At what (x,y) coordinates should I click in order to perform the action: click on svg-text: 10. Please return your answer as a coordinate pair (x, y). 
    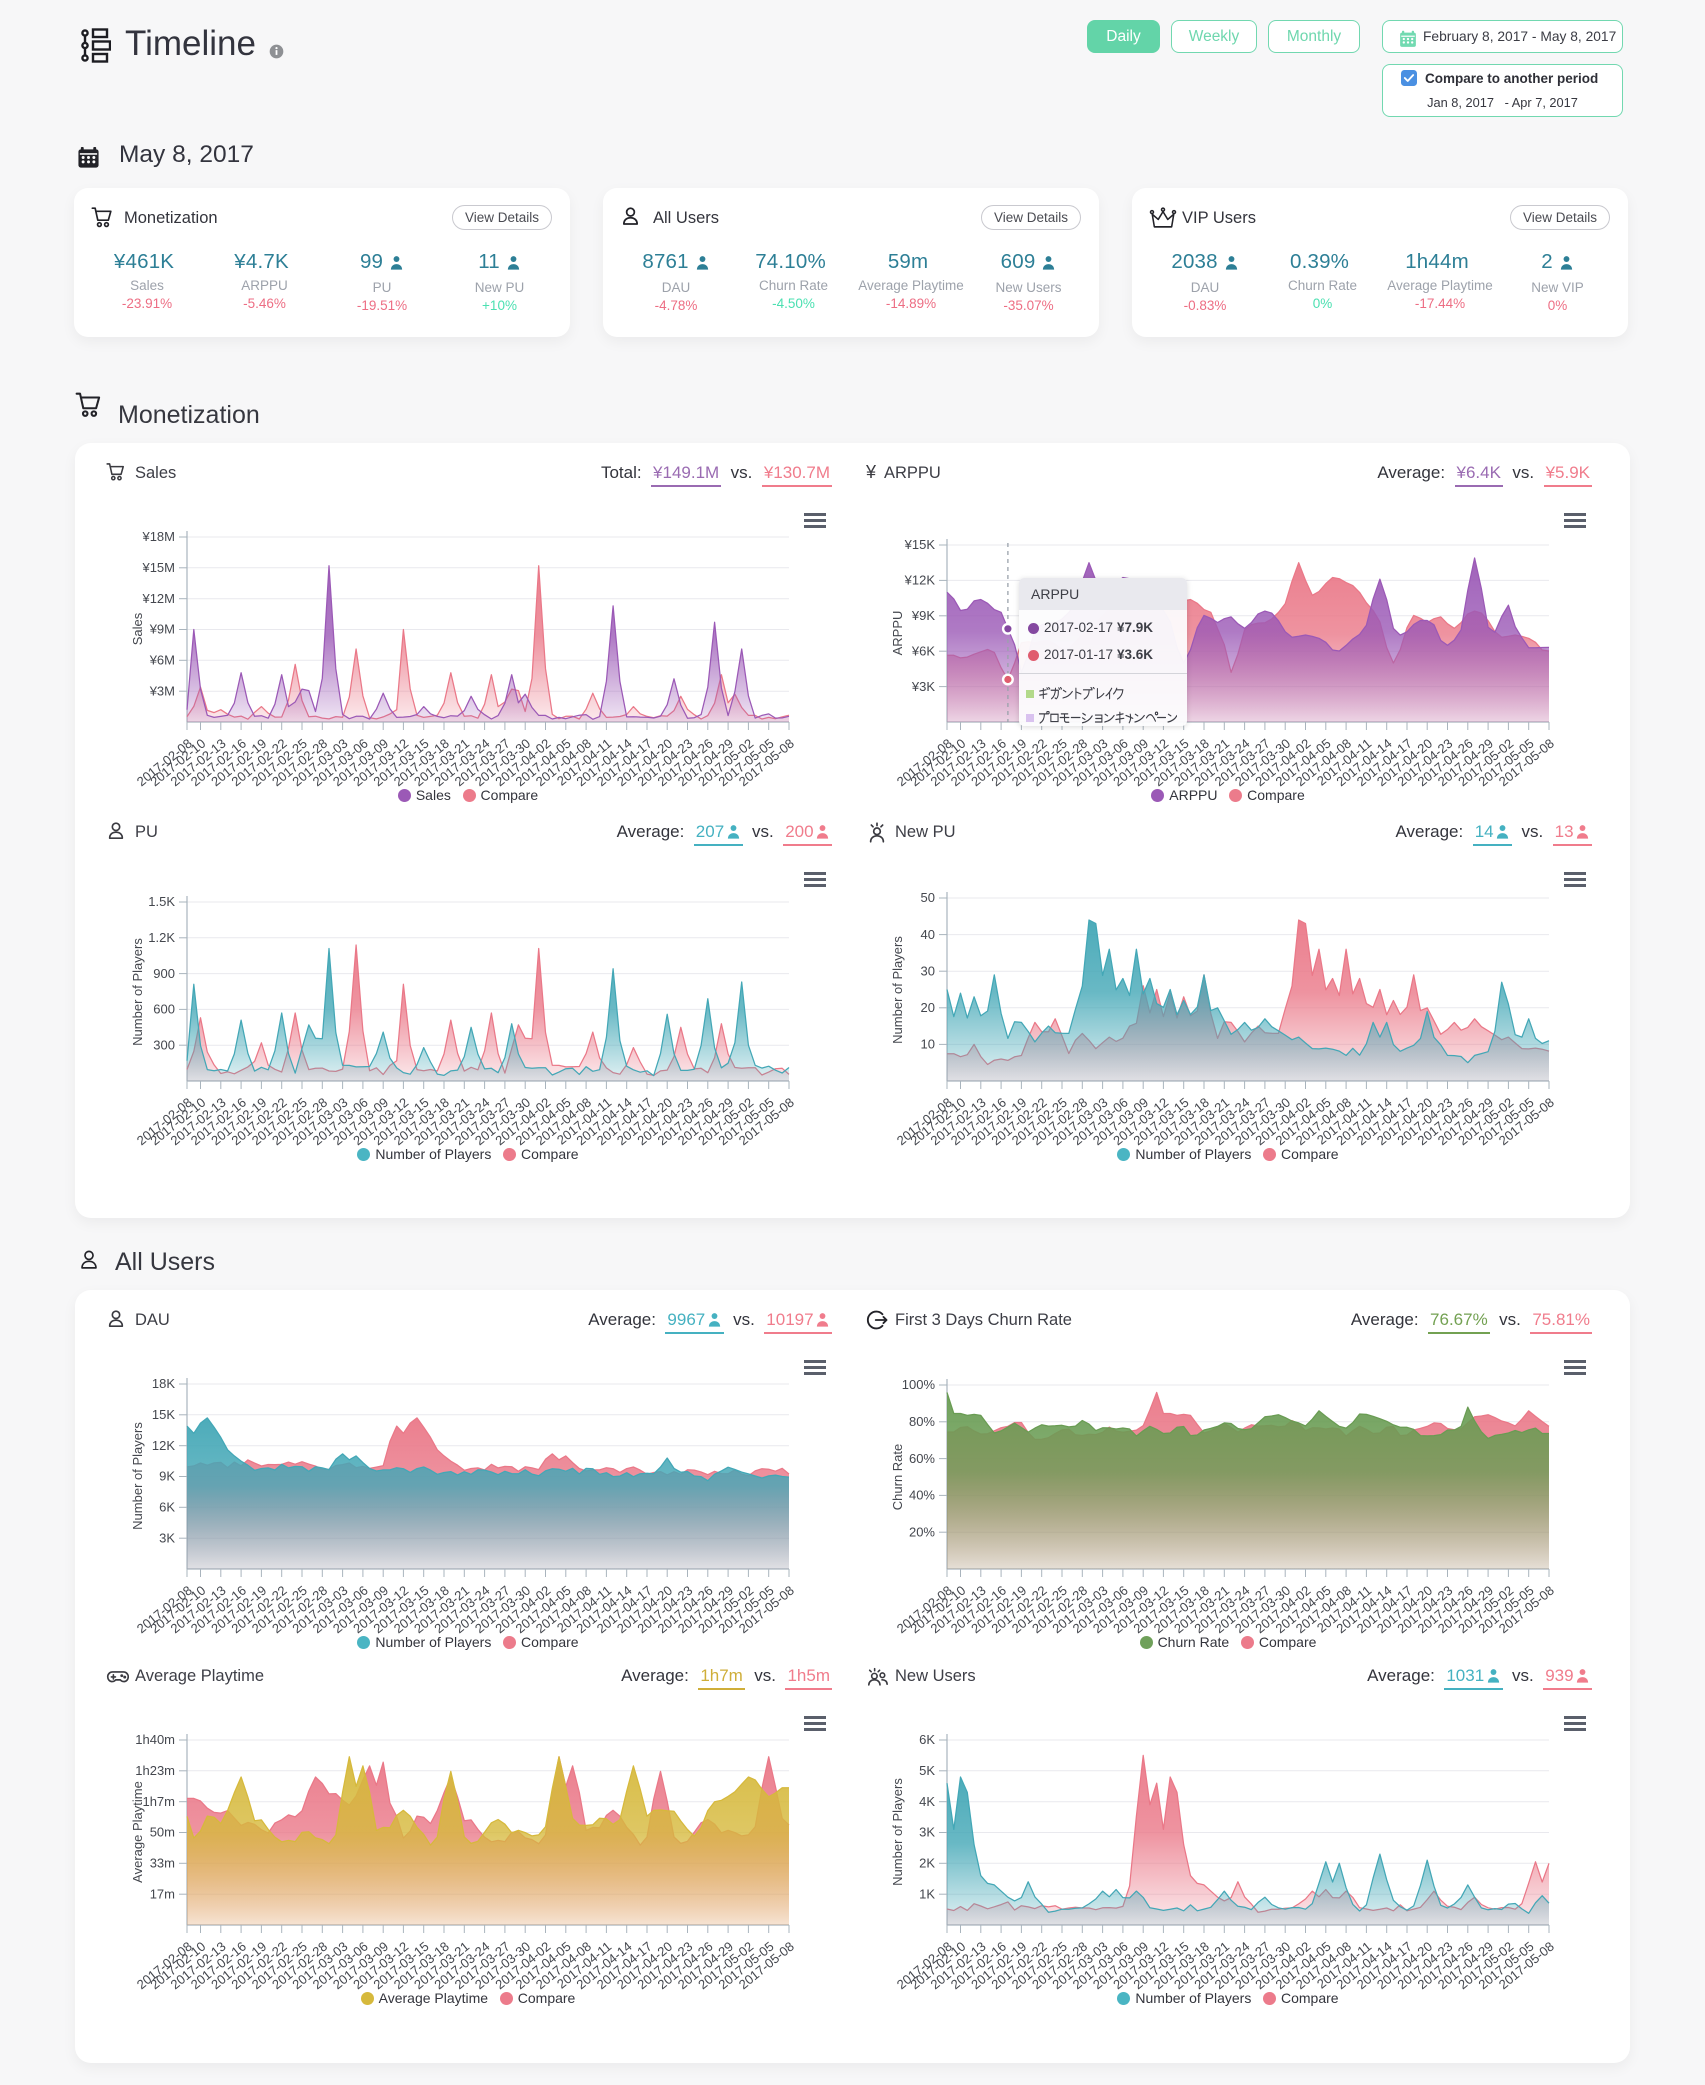
    Looking at the image, I should click on (928, 1044).